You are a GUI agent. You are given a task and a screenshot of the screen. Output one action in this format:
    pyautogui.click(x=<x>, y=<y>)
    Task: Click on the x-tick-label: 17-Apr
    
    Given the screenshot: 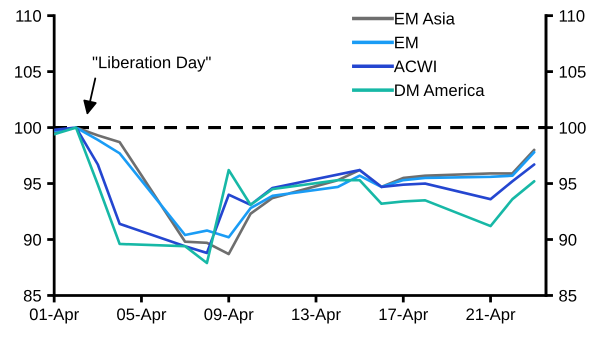 What is the action you would take?
    pyautogui.click(x=404, y=316)
    